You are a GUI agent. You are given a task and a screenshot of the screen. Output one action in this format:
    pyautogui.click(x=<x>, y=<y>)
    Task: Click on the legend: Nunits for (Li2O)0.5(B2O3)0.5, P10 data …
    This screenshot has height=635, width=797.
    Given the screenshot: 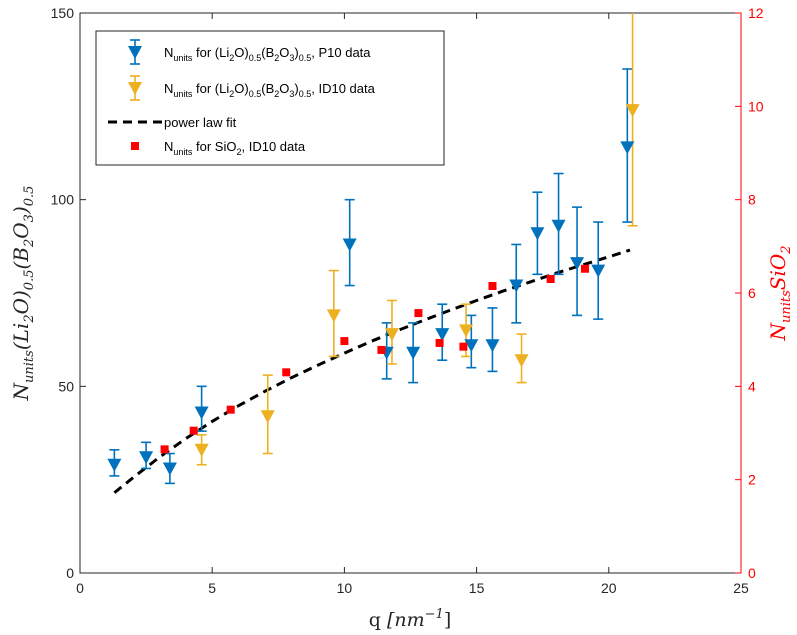 What is the action you would take?
    pyautogui.click(x=270, y=98)
    